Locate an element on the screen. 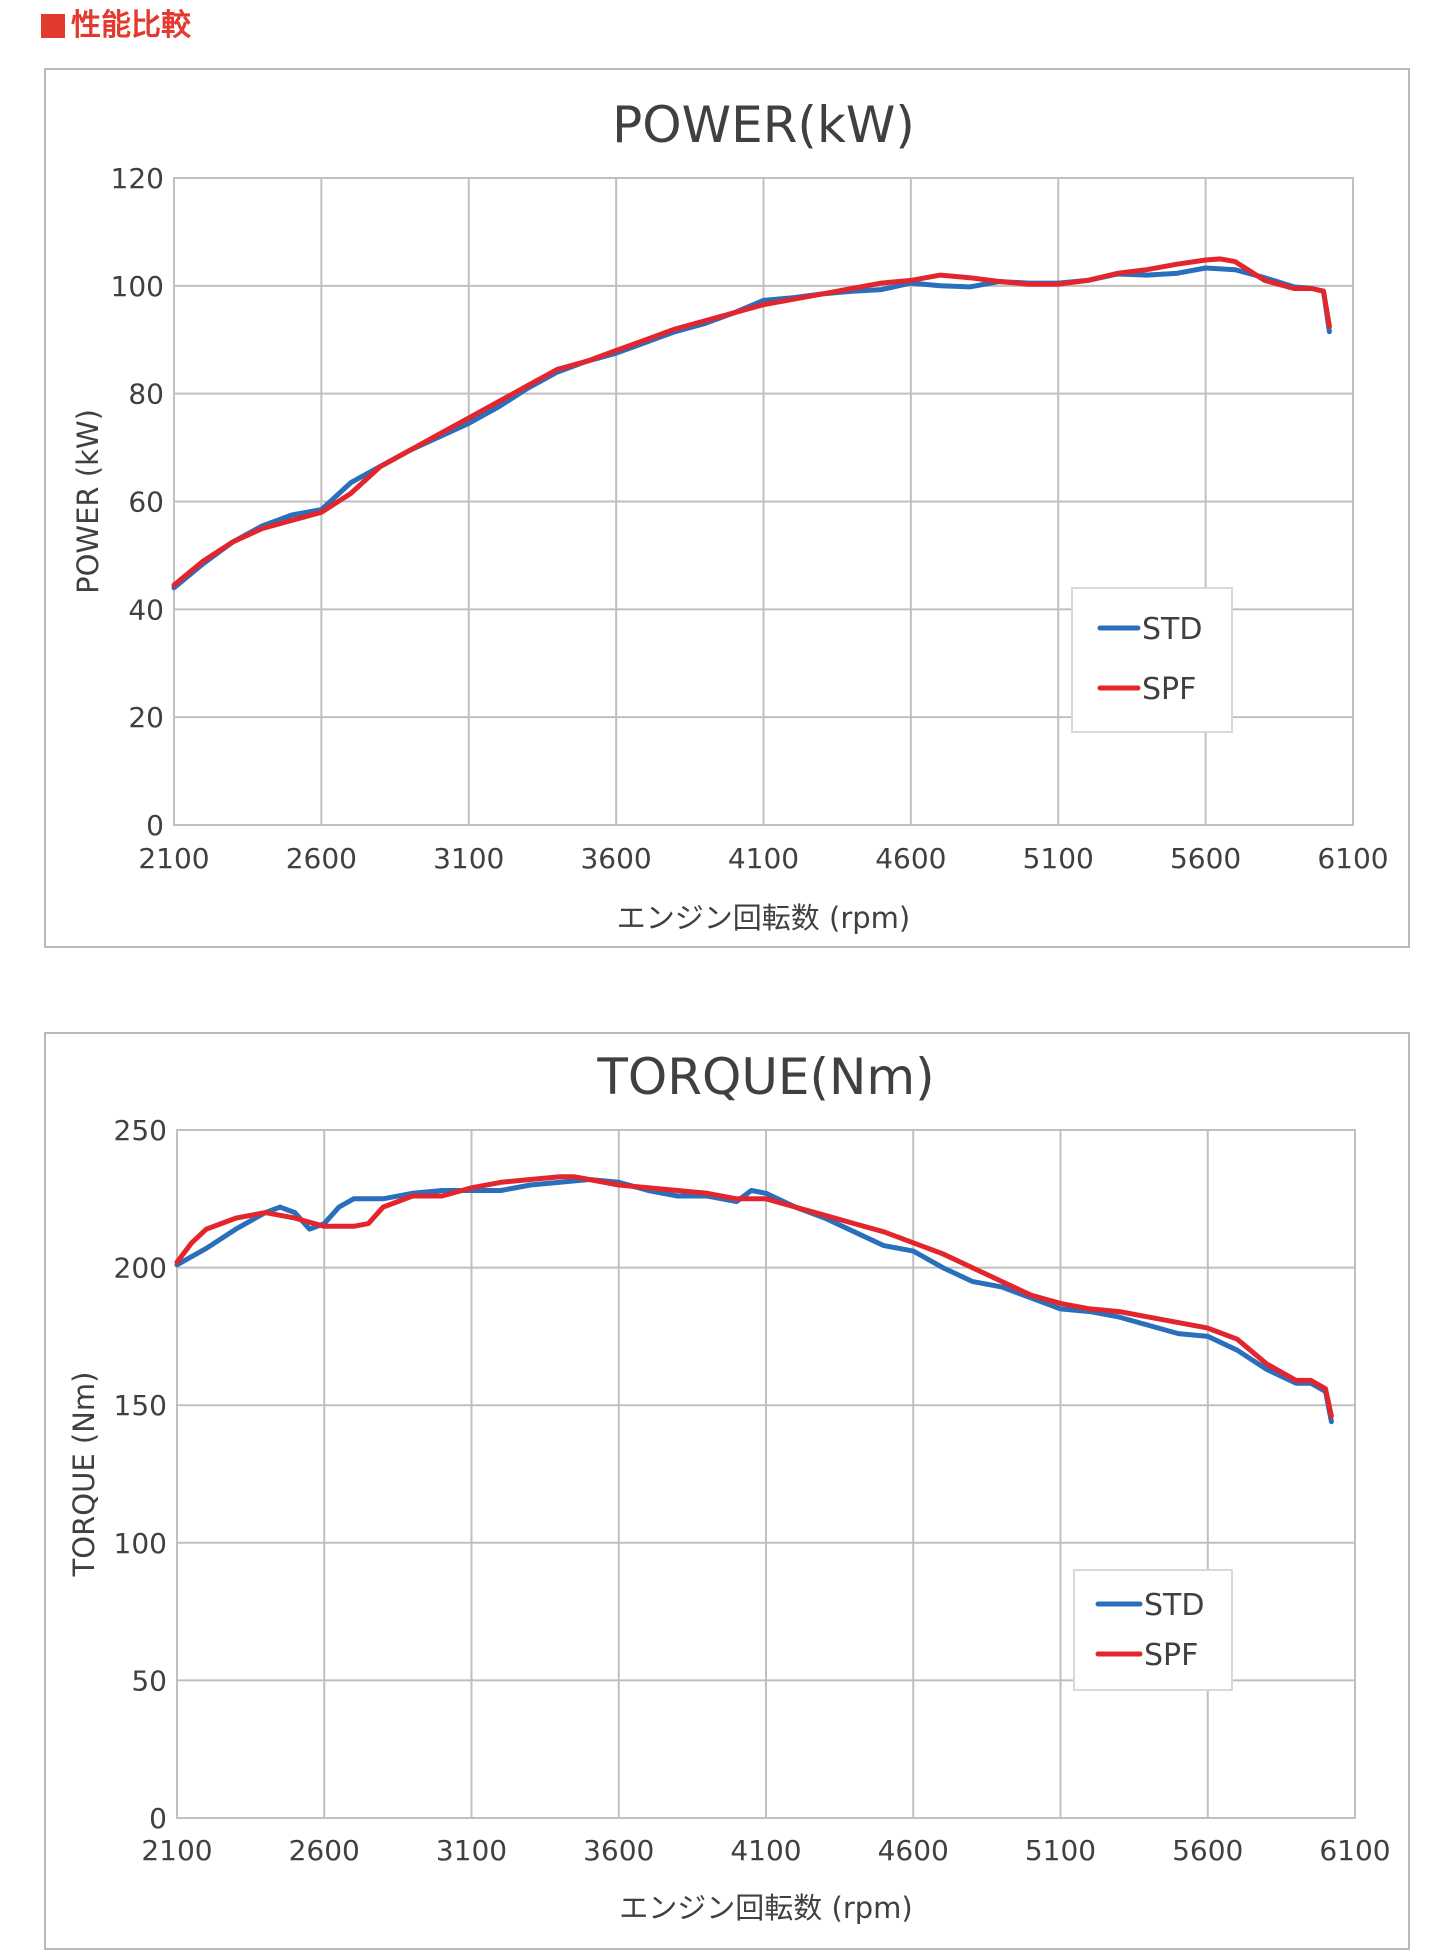 The image size is (1454, 1951). torque-y-tick-label: 50 is located at coordinates (149, 1680).